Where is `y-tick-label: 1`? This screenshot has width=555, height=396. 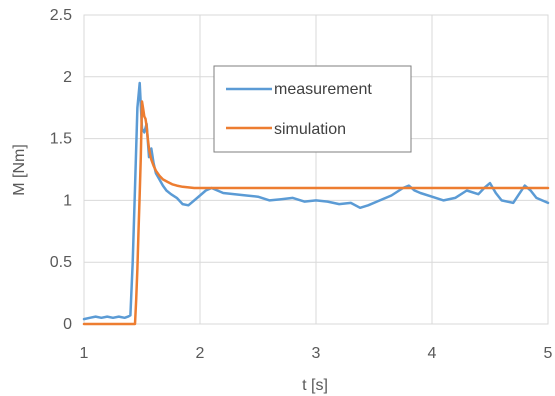
y-tick-label: 1 is located at coordinates (67, 200).